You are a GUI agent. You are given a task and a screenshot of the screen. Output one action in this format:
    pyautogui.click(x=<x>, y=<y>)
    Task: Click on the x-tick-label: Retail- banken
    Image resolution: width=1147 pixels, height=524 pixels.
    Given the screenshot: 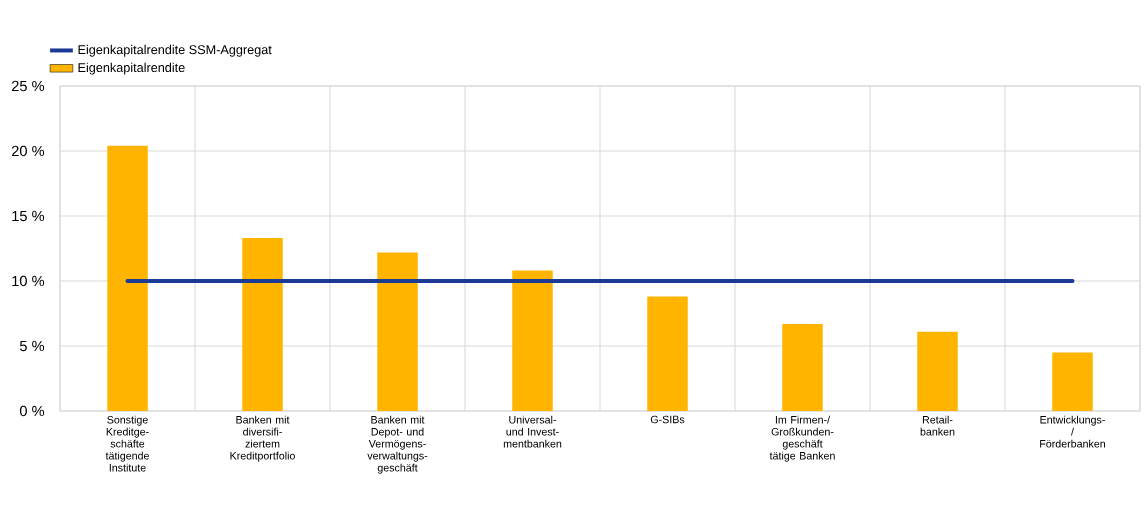 What is the action you would take?
    pyautogui.click(x=937, y=425)
    